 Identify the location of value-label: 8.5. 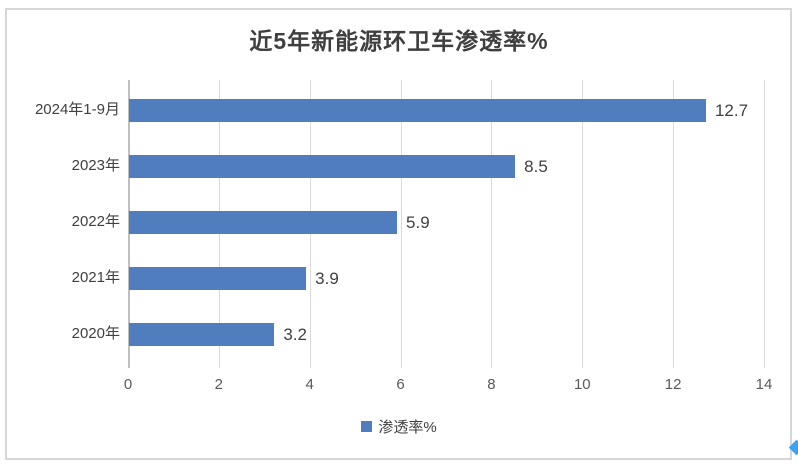
(536, 166).